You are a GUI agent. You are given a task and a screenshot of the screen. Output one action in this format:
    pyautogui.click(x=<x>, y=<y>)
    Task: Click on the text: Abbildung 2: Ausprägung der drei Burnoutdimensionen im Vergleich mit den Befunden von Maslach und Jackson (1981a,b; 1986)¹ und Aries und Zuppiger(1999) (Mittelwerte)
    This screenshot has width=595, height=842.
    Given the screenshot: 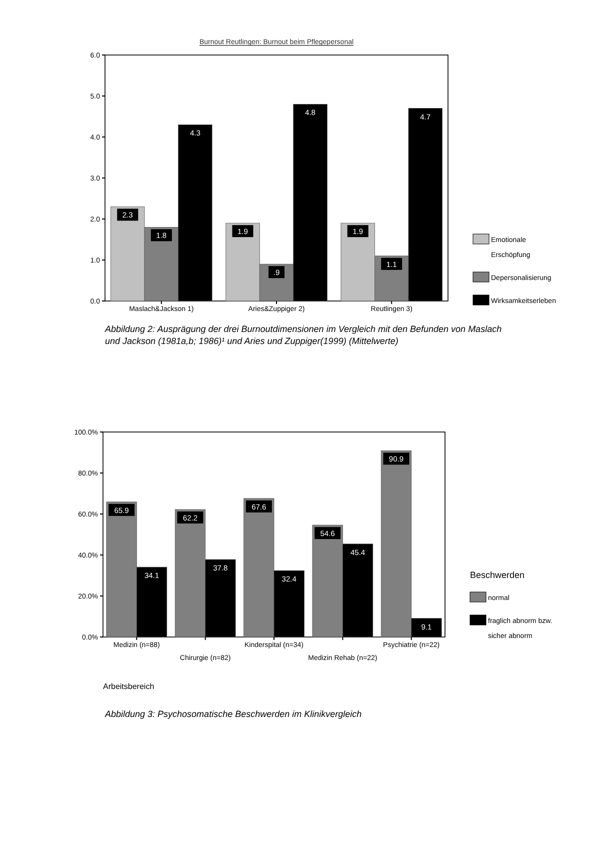 What is the action you would take?
    pyautogui.click(x=303, y=335)
    